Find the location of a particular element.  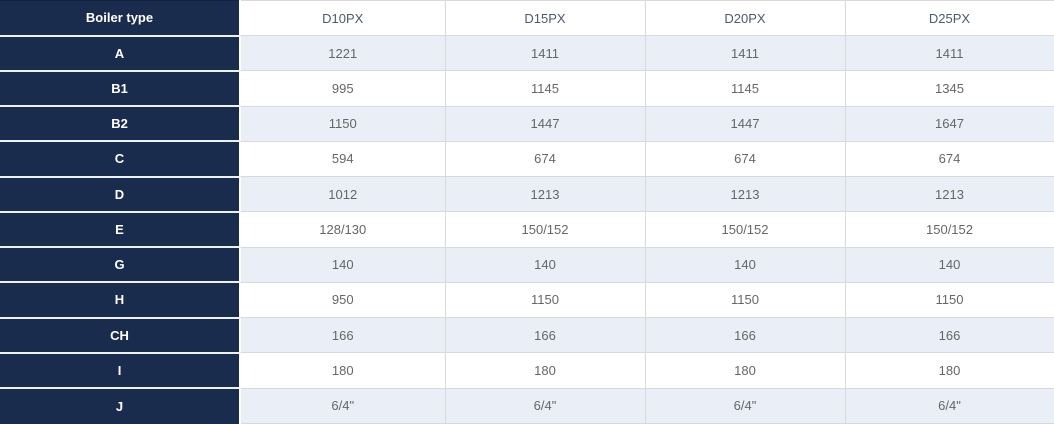

cell-b2-d25px: 1647 is located at coordinates (949, 123).